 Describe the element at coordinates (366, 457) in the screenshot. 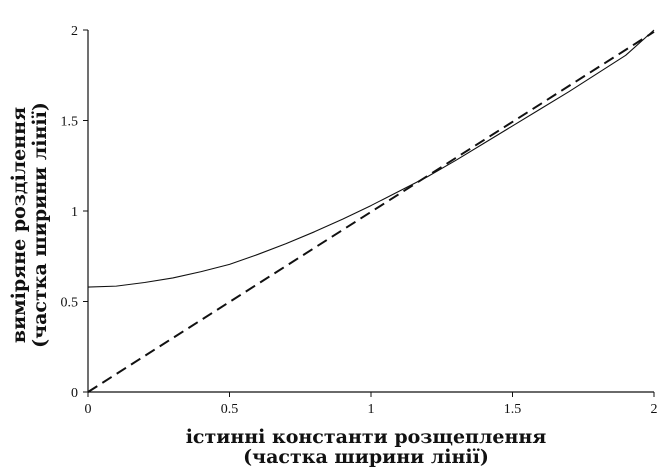

I see `x-axis-title-line-2: (частка ширини лінії)` at that location.